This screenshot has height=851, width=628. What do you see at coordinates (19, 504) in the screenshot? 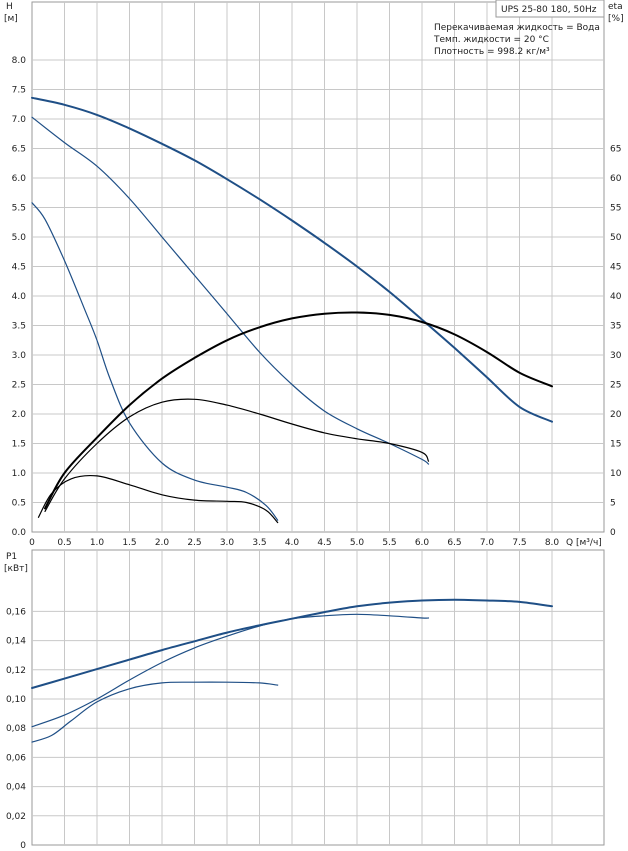
I see `y-tick-label: 0.5` at bounding box center [19, 504].